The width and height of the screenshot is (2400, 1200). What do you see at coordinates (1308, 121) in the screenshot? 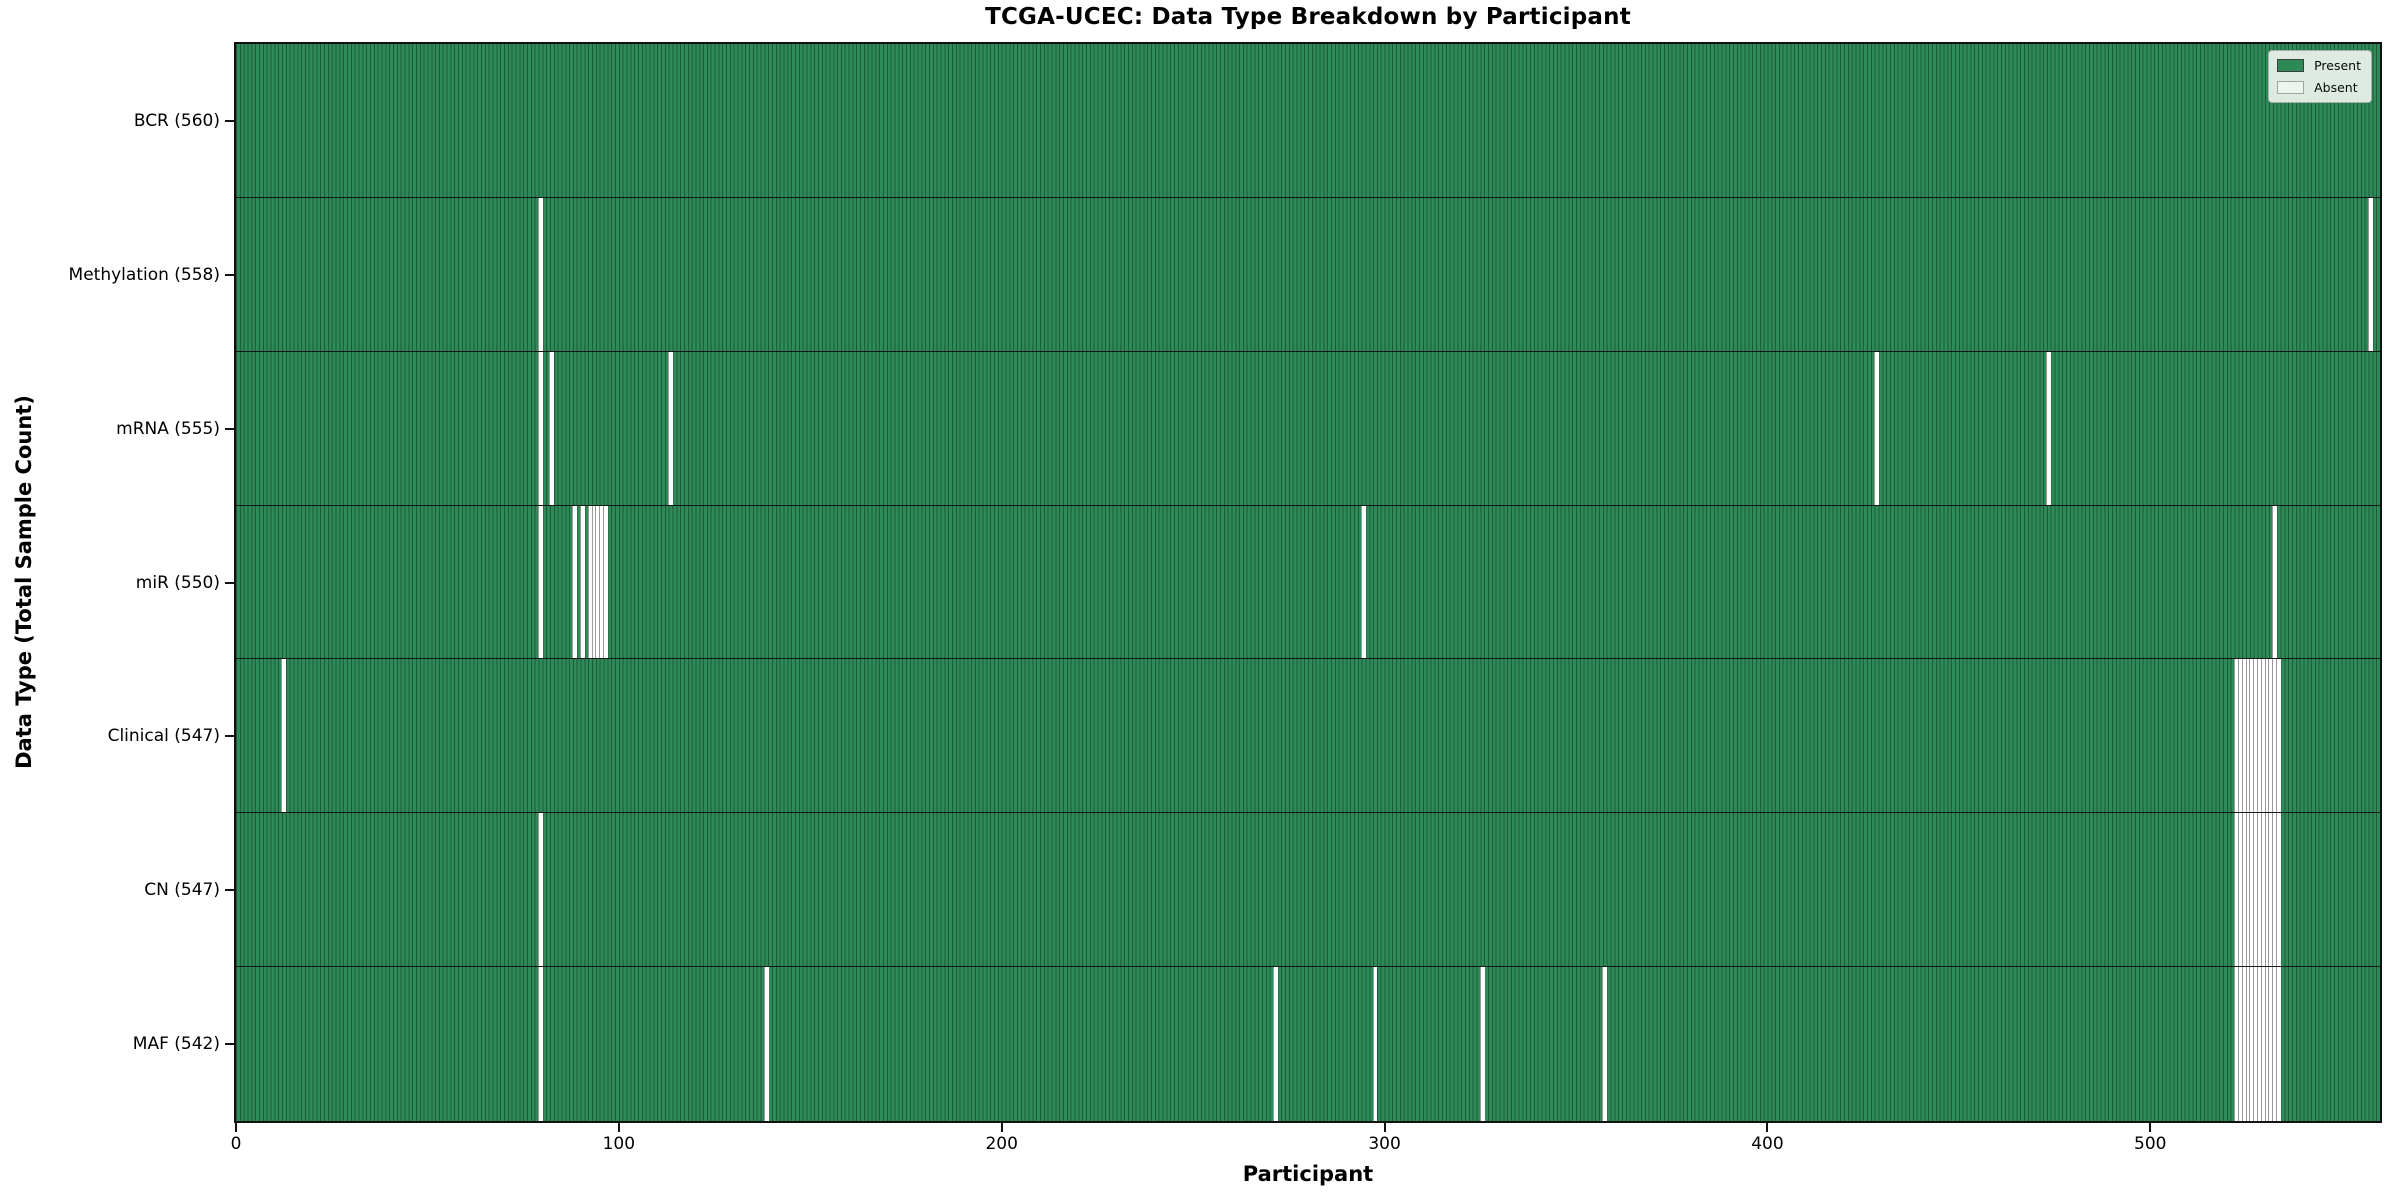
I see `row-BCR` at bounding box center [1308, 121].